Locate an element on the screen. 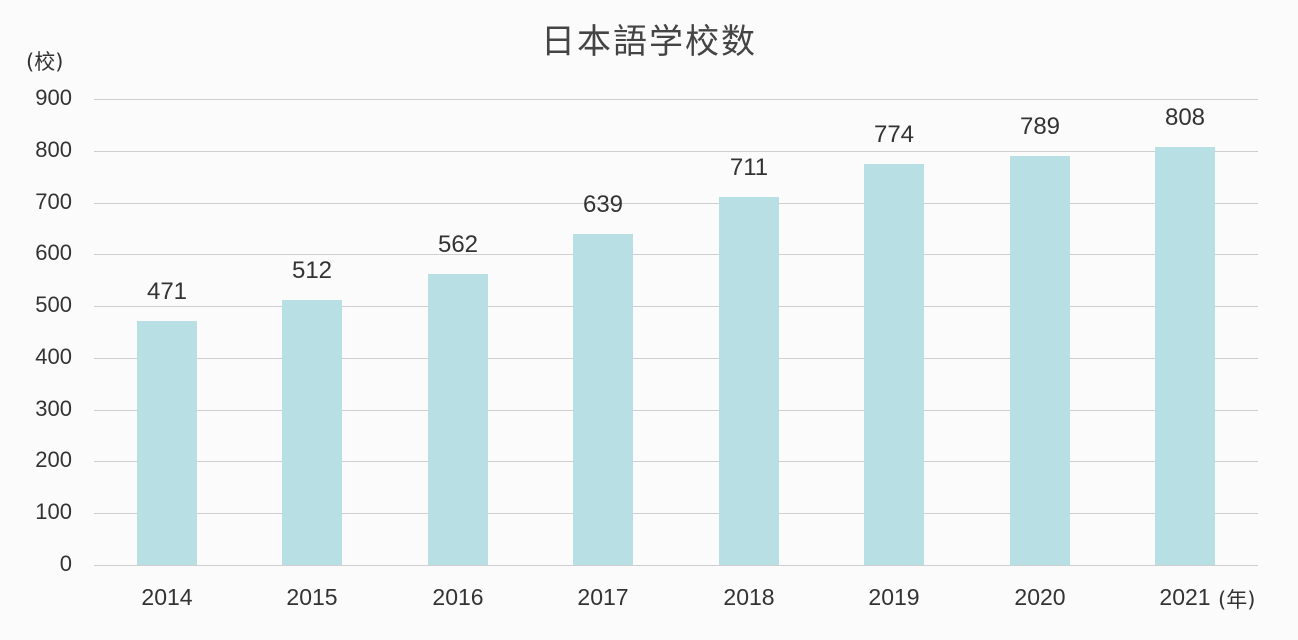 This screenshot has height=640, width=1298. bar-2016 is located at coordinates (458, 419).